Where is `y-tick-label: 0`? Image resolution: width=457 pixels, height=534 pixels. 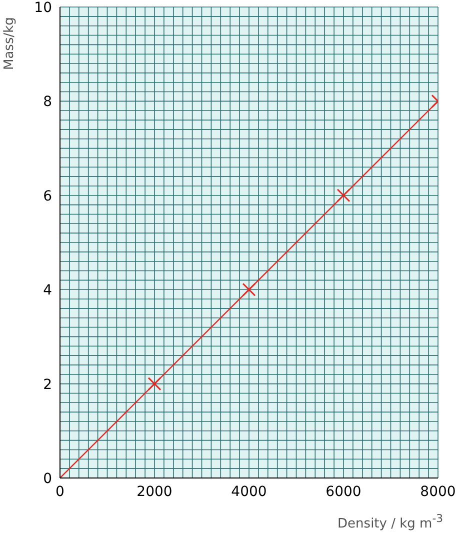
y-tick-label: 0 is located at coordinates (47, 478).